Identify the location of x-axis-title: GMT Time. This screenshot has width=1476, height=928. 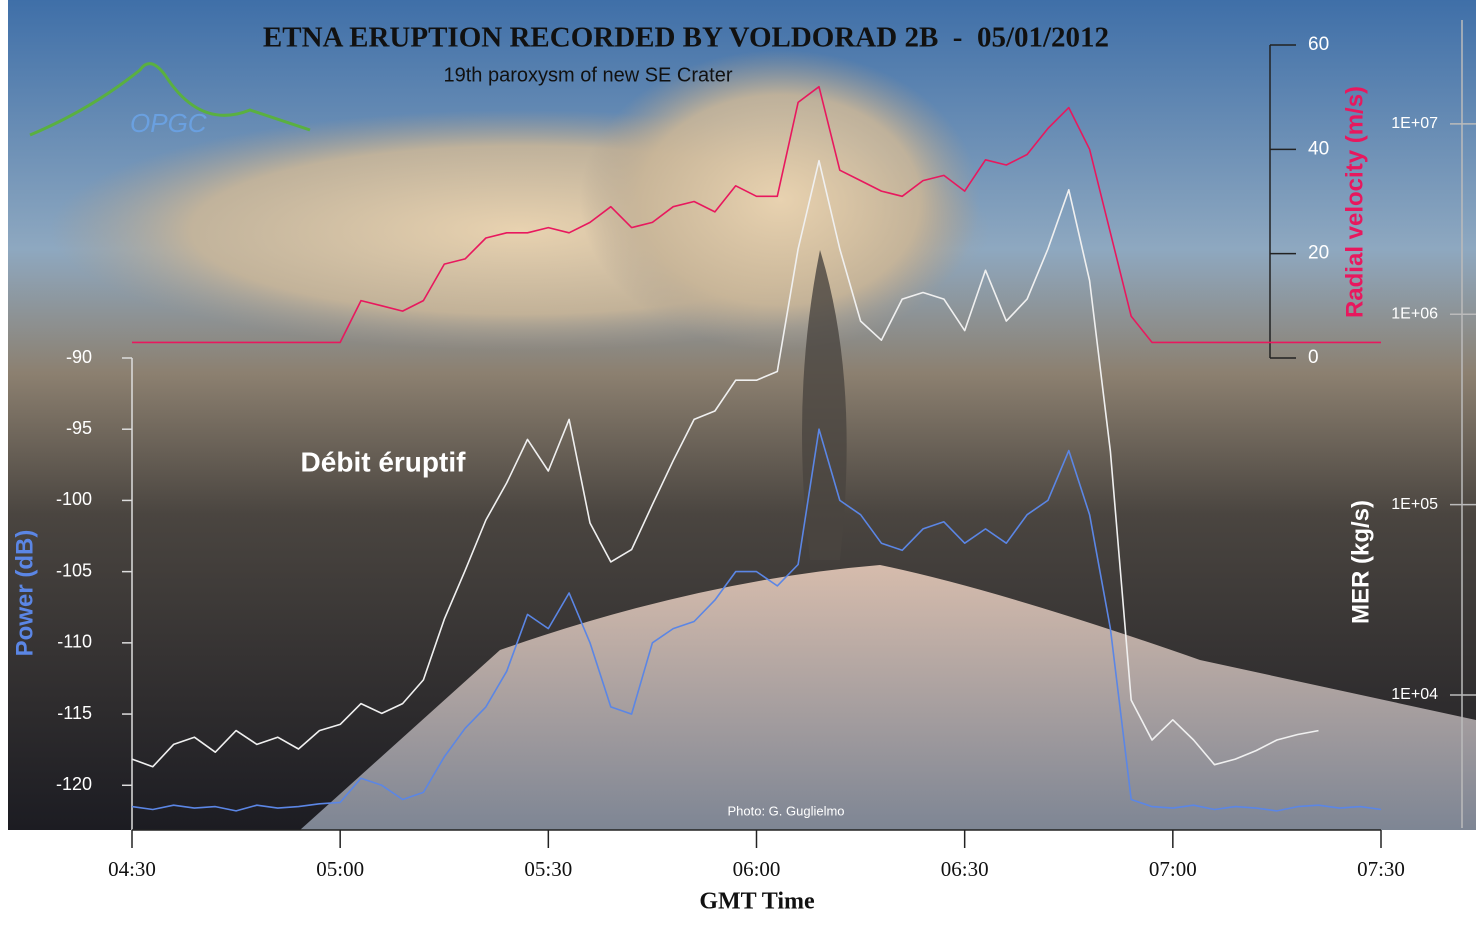
(757, 902).